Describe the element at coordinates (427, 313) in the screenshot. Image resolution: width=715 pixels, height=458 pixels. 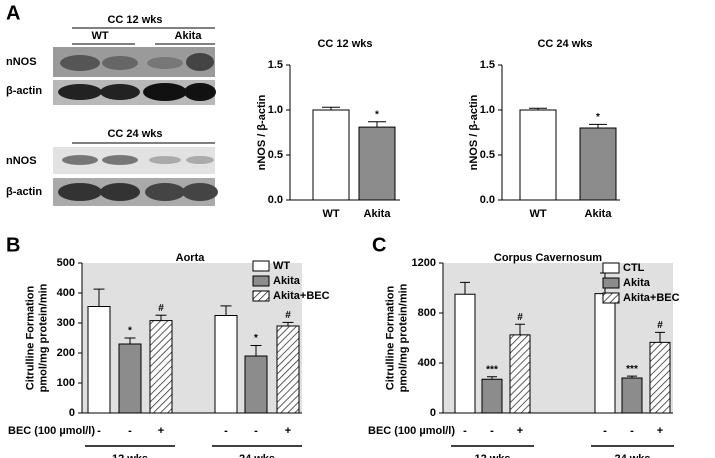
I see `y-tick-label: 800` at that location.